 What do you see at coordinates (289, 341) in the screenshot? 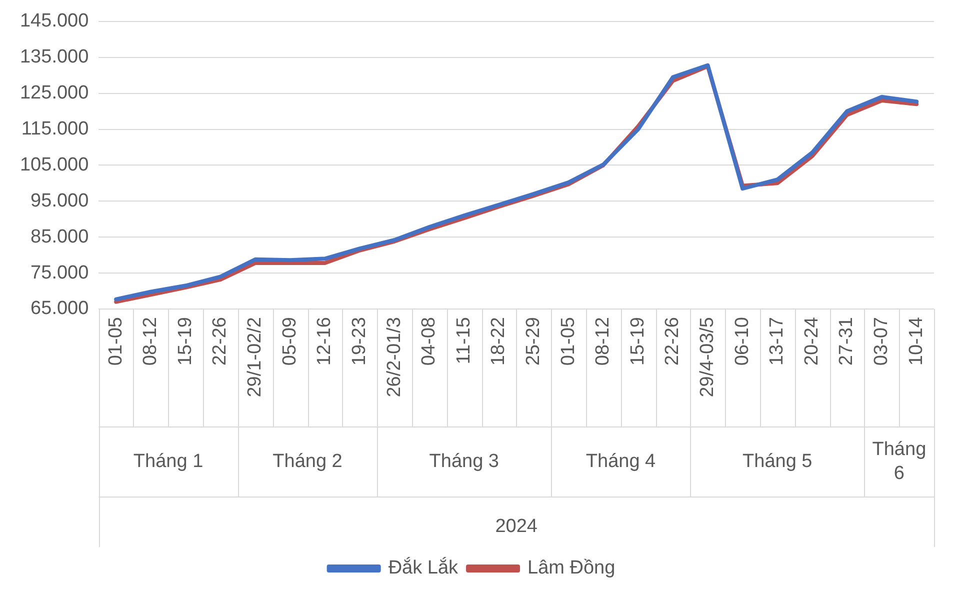
I see `x-tick-label: 05-09` at bounding box center [289, 341].